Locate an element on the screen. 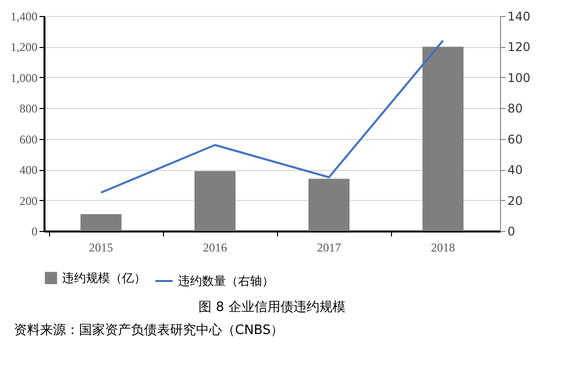  legend-label: 违约数量（右轴） is located at coordinates (226, 281).